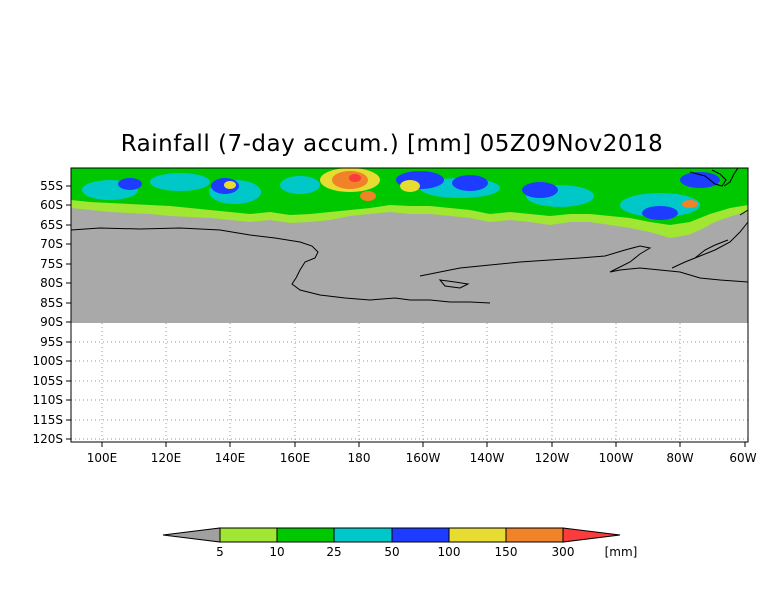 The height and width of the screenshot is (612, 784). Describe the element at coordinates (220, 552) in the screenshot. I see `colorbar-label: 5` at that location.